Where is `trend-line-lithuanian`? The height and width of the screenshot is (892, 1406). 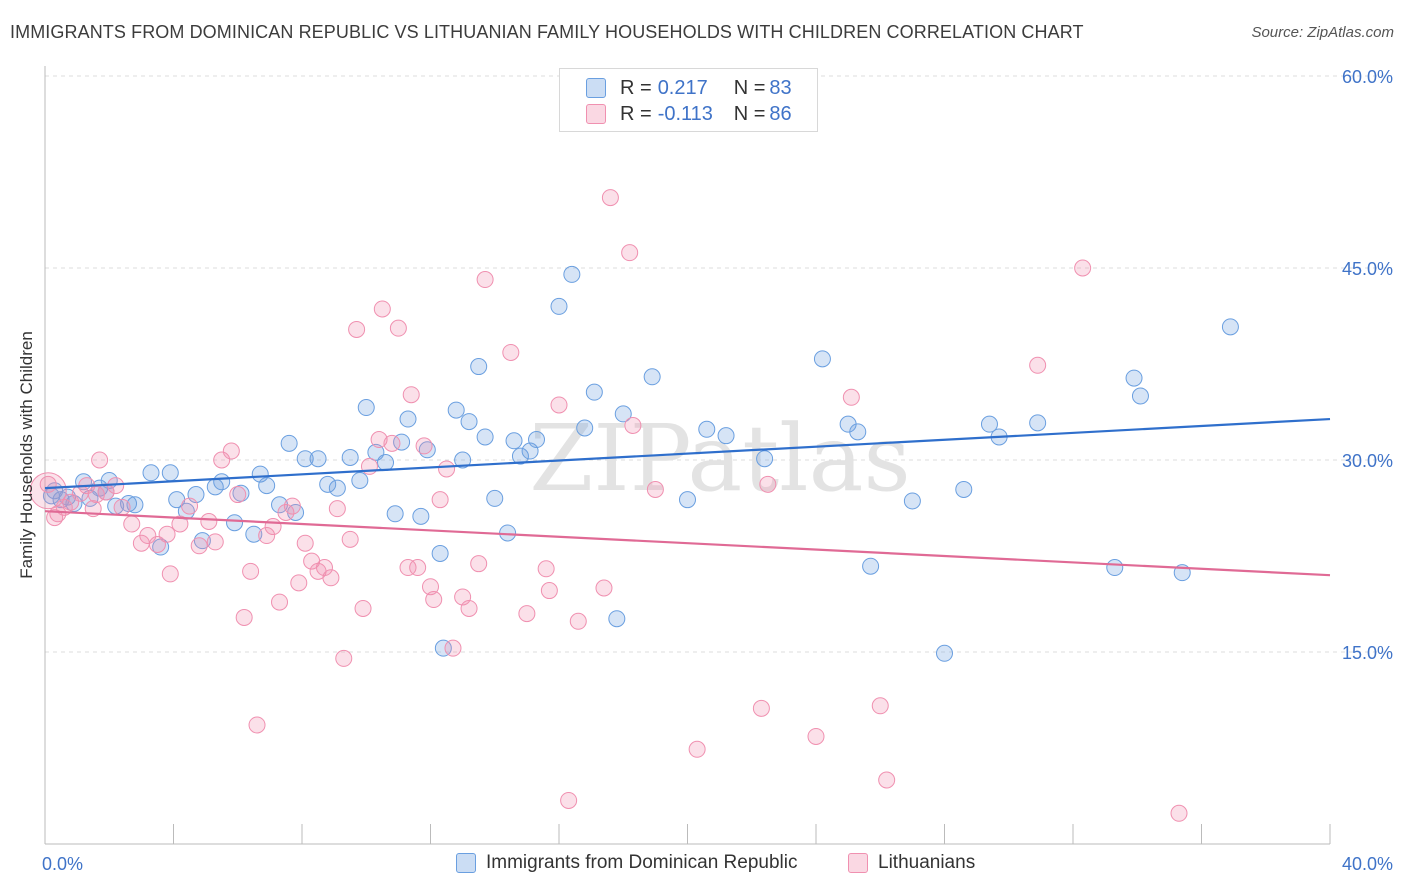
trend-line-lithuanian is located at coordinates (687, 543).